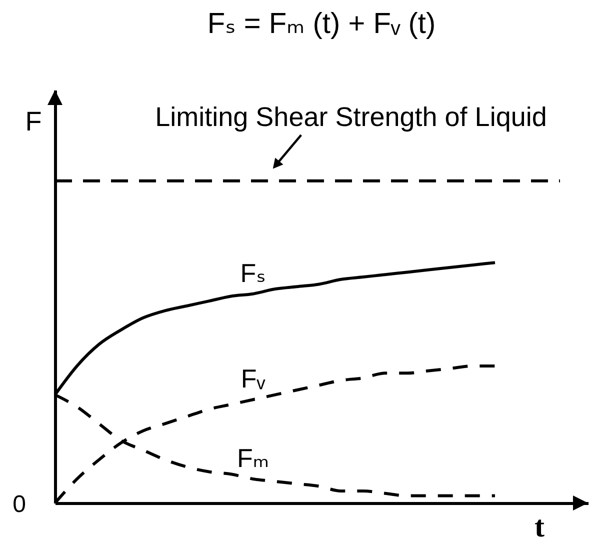 Image resolution: width=589 pixels, height=539 pixels. I want to click on text: 0, so click(19, 504).